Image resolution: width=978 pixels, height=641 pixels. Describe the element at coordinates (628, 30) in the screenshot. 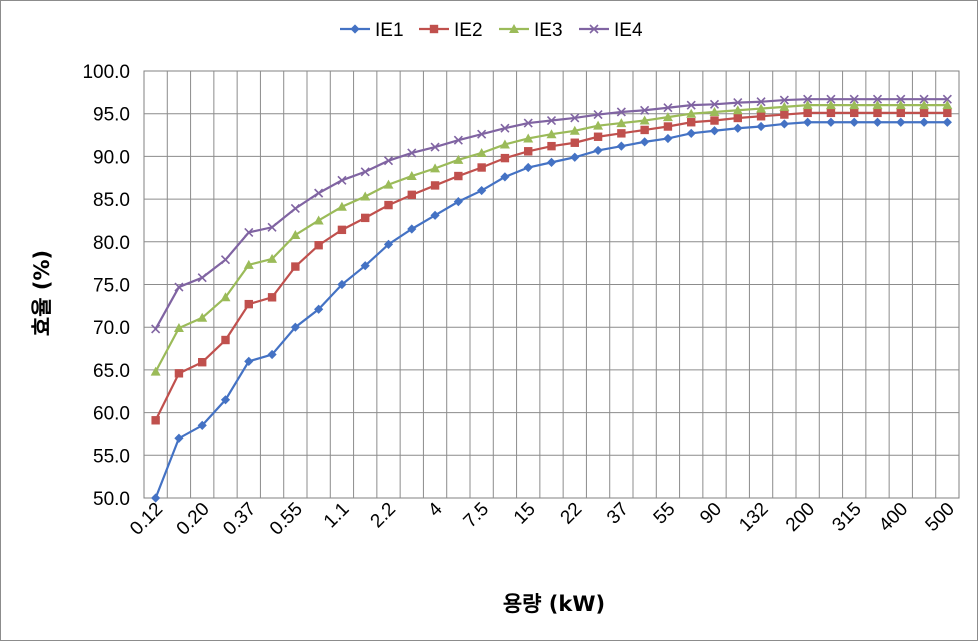

I see `legend-label-ie4: IE4` at that location.